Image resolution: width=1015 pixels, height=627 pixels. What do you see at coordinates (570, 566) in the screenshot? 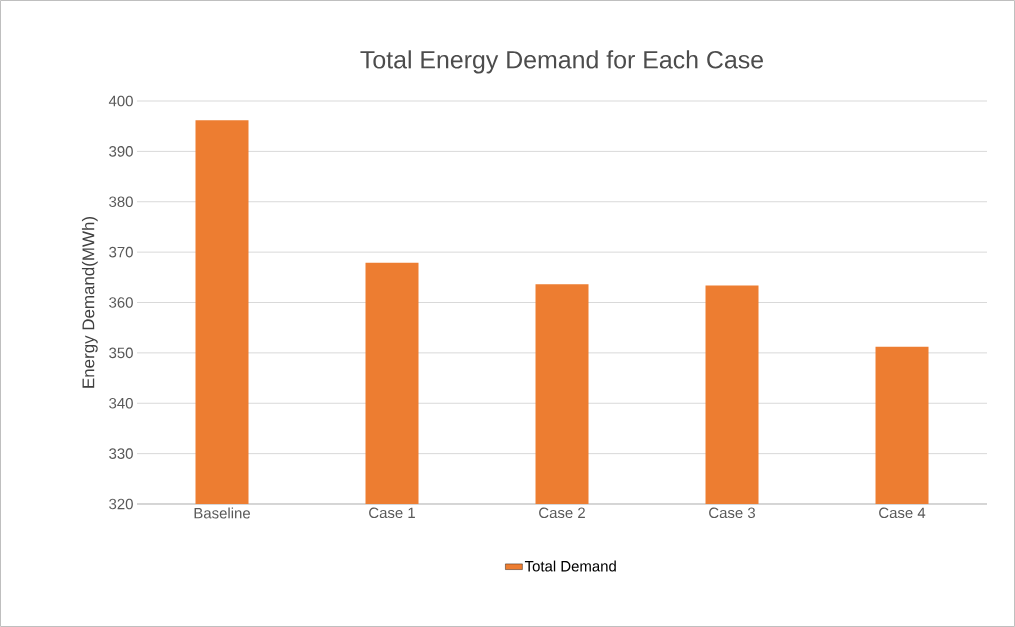
I see `legend-label: Total Demand` at bounding box center [570, 566].